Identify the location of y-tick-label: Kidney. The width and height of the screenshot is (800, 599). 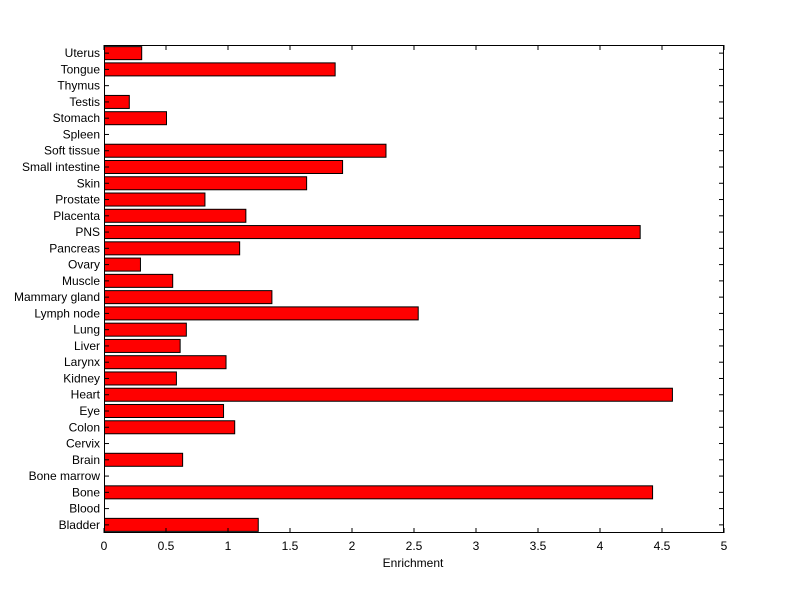
(81, 378).